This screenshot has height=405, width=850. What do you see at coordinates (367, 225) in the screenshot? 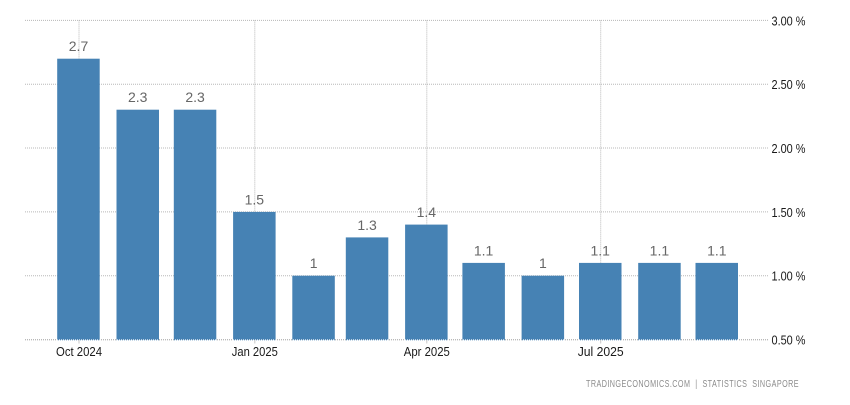
I see `svg-text: 1.3` at bounding box center [367, 225].